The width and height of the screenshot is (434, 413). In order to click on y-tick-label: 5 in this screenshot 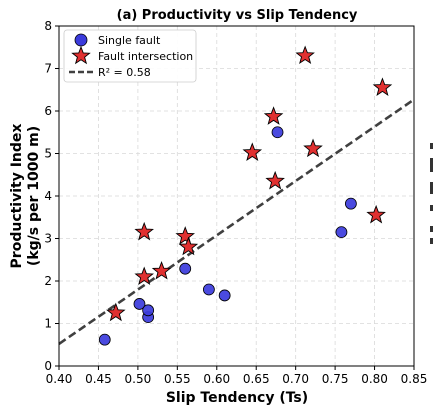, I will do `click(48, 154)`.